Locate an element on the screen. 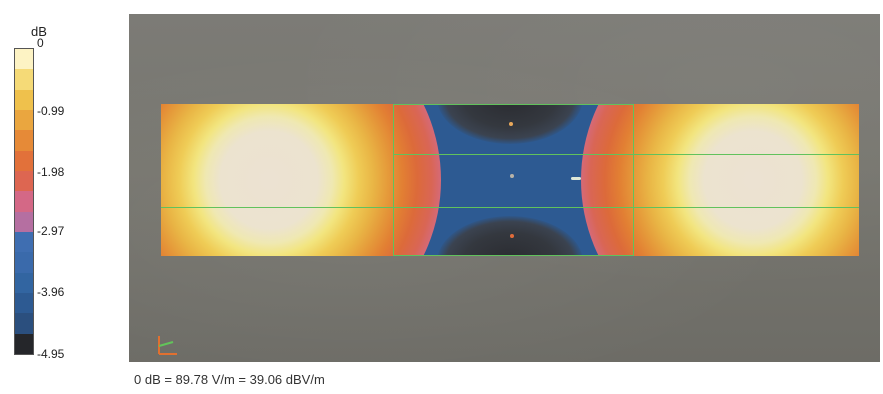  reference-level-caption: 0 dB = 89.78 V/m = 39.06 dBV/m is located at coordinates (229, 379).